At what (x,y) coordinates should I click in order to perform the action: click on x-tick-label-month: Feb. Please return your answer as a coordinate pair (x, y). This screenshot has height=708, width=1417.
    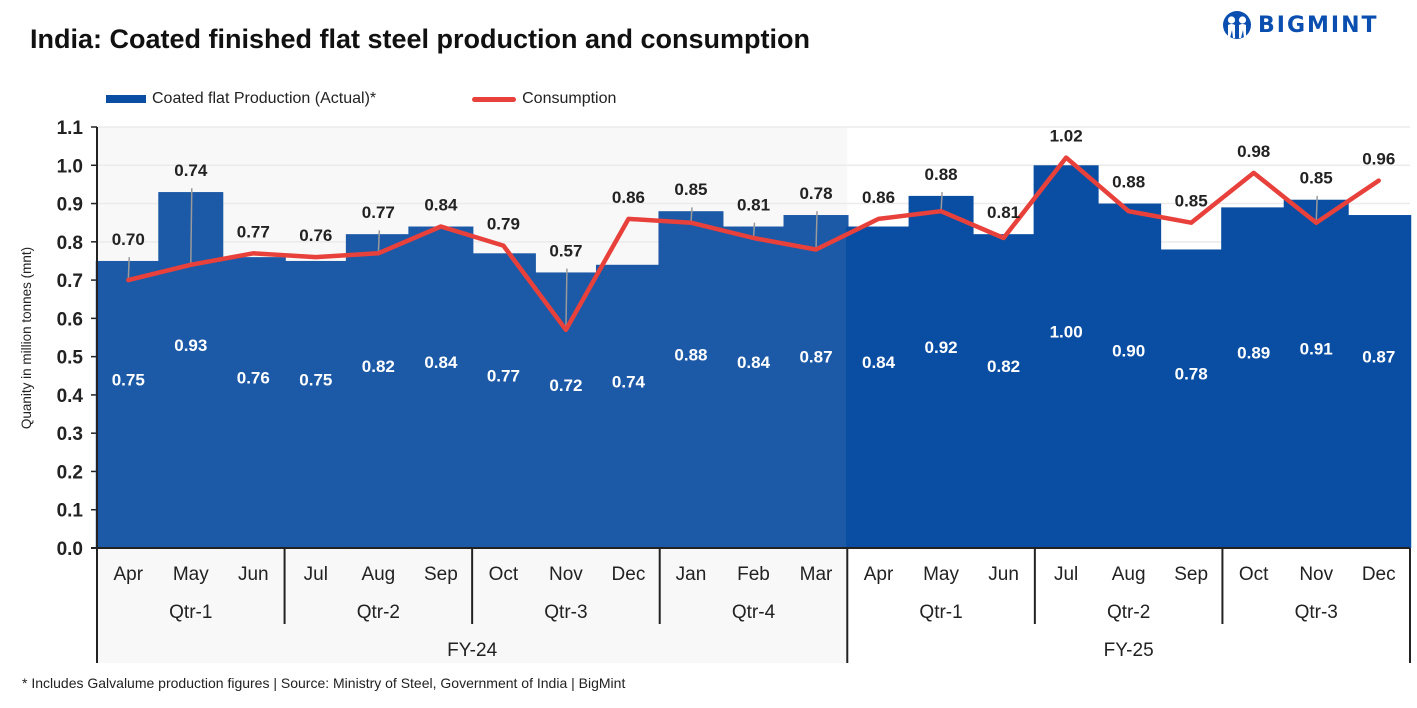
    Looking at the image, I should click on (753, 574).